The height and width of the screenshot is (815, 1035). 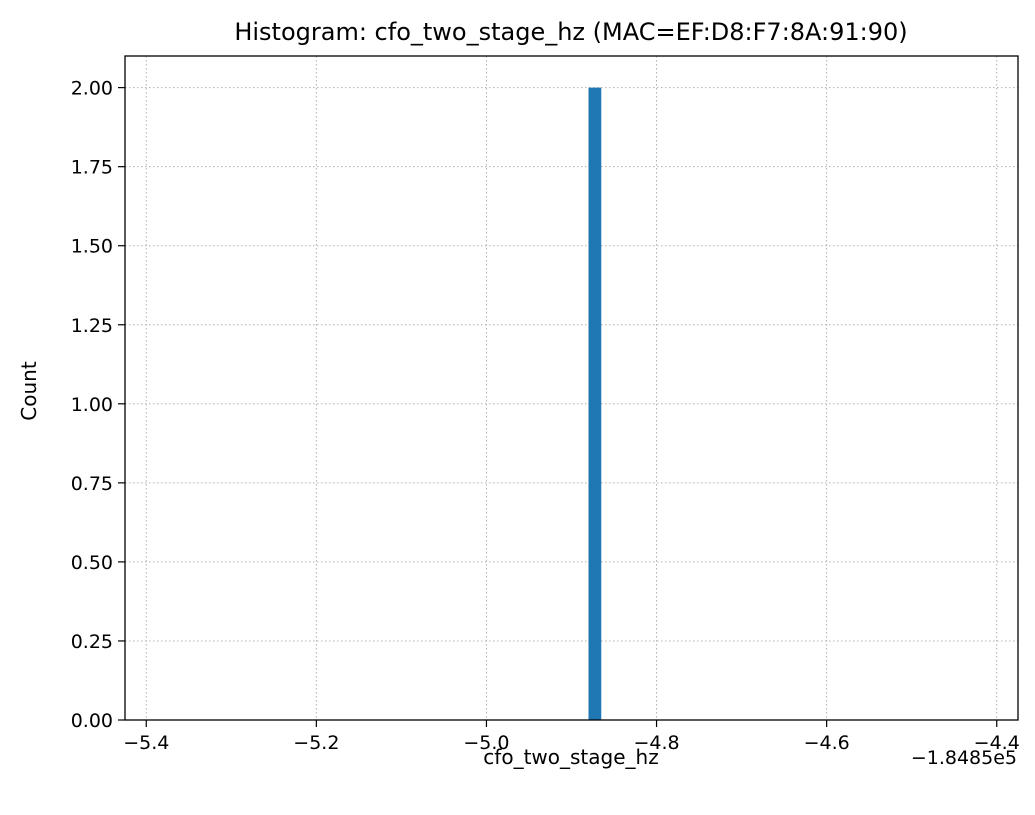 I want to click on y-axis-ticks: 0.00 0.25 0.50 0.75 1.00 1.25 1.50 1.75 2.00, so click(x=98, y=405).